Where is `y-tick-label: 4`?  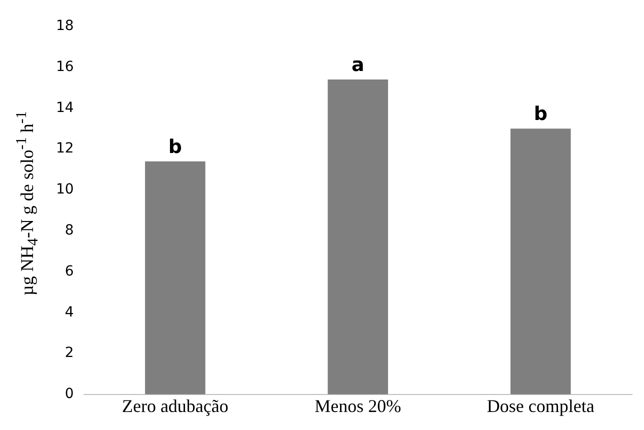 y-tick-label: 4 is located at coordinates (69, 312).